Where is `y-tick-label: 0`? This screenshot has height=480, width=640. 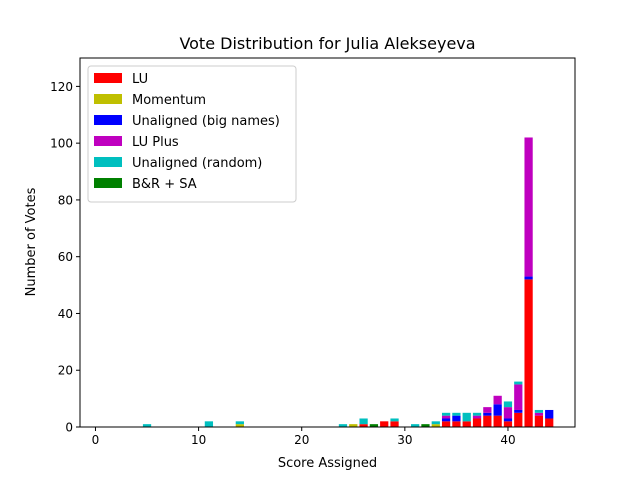 y-tick-label: 0 is located at coordinates (69, 428).